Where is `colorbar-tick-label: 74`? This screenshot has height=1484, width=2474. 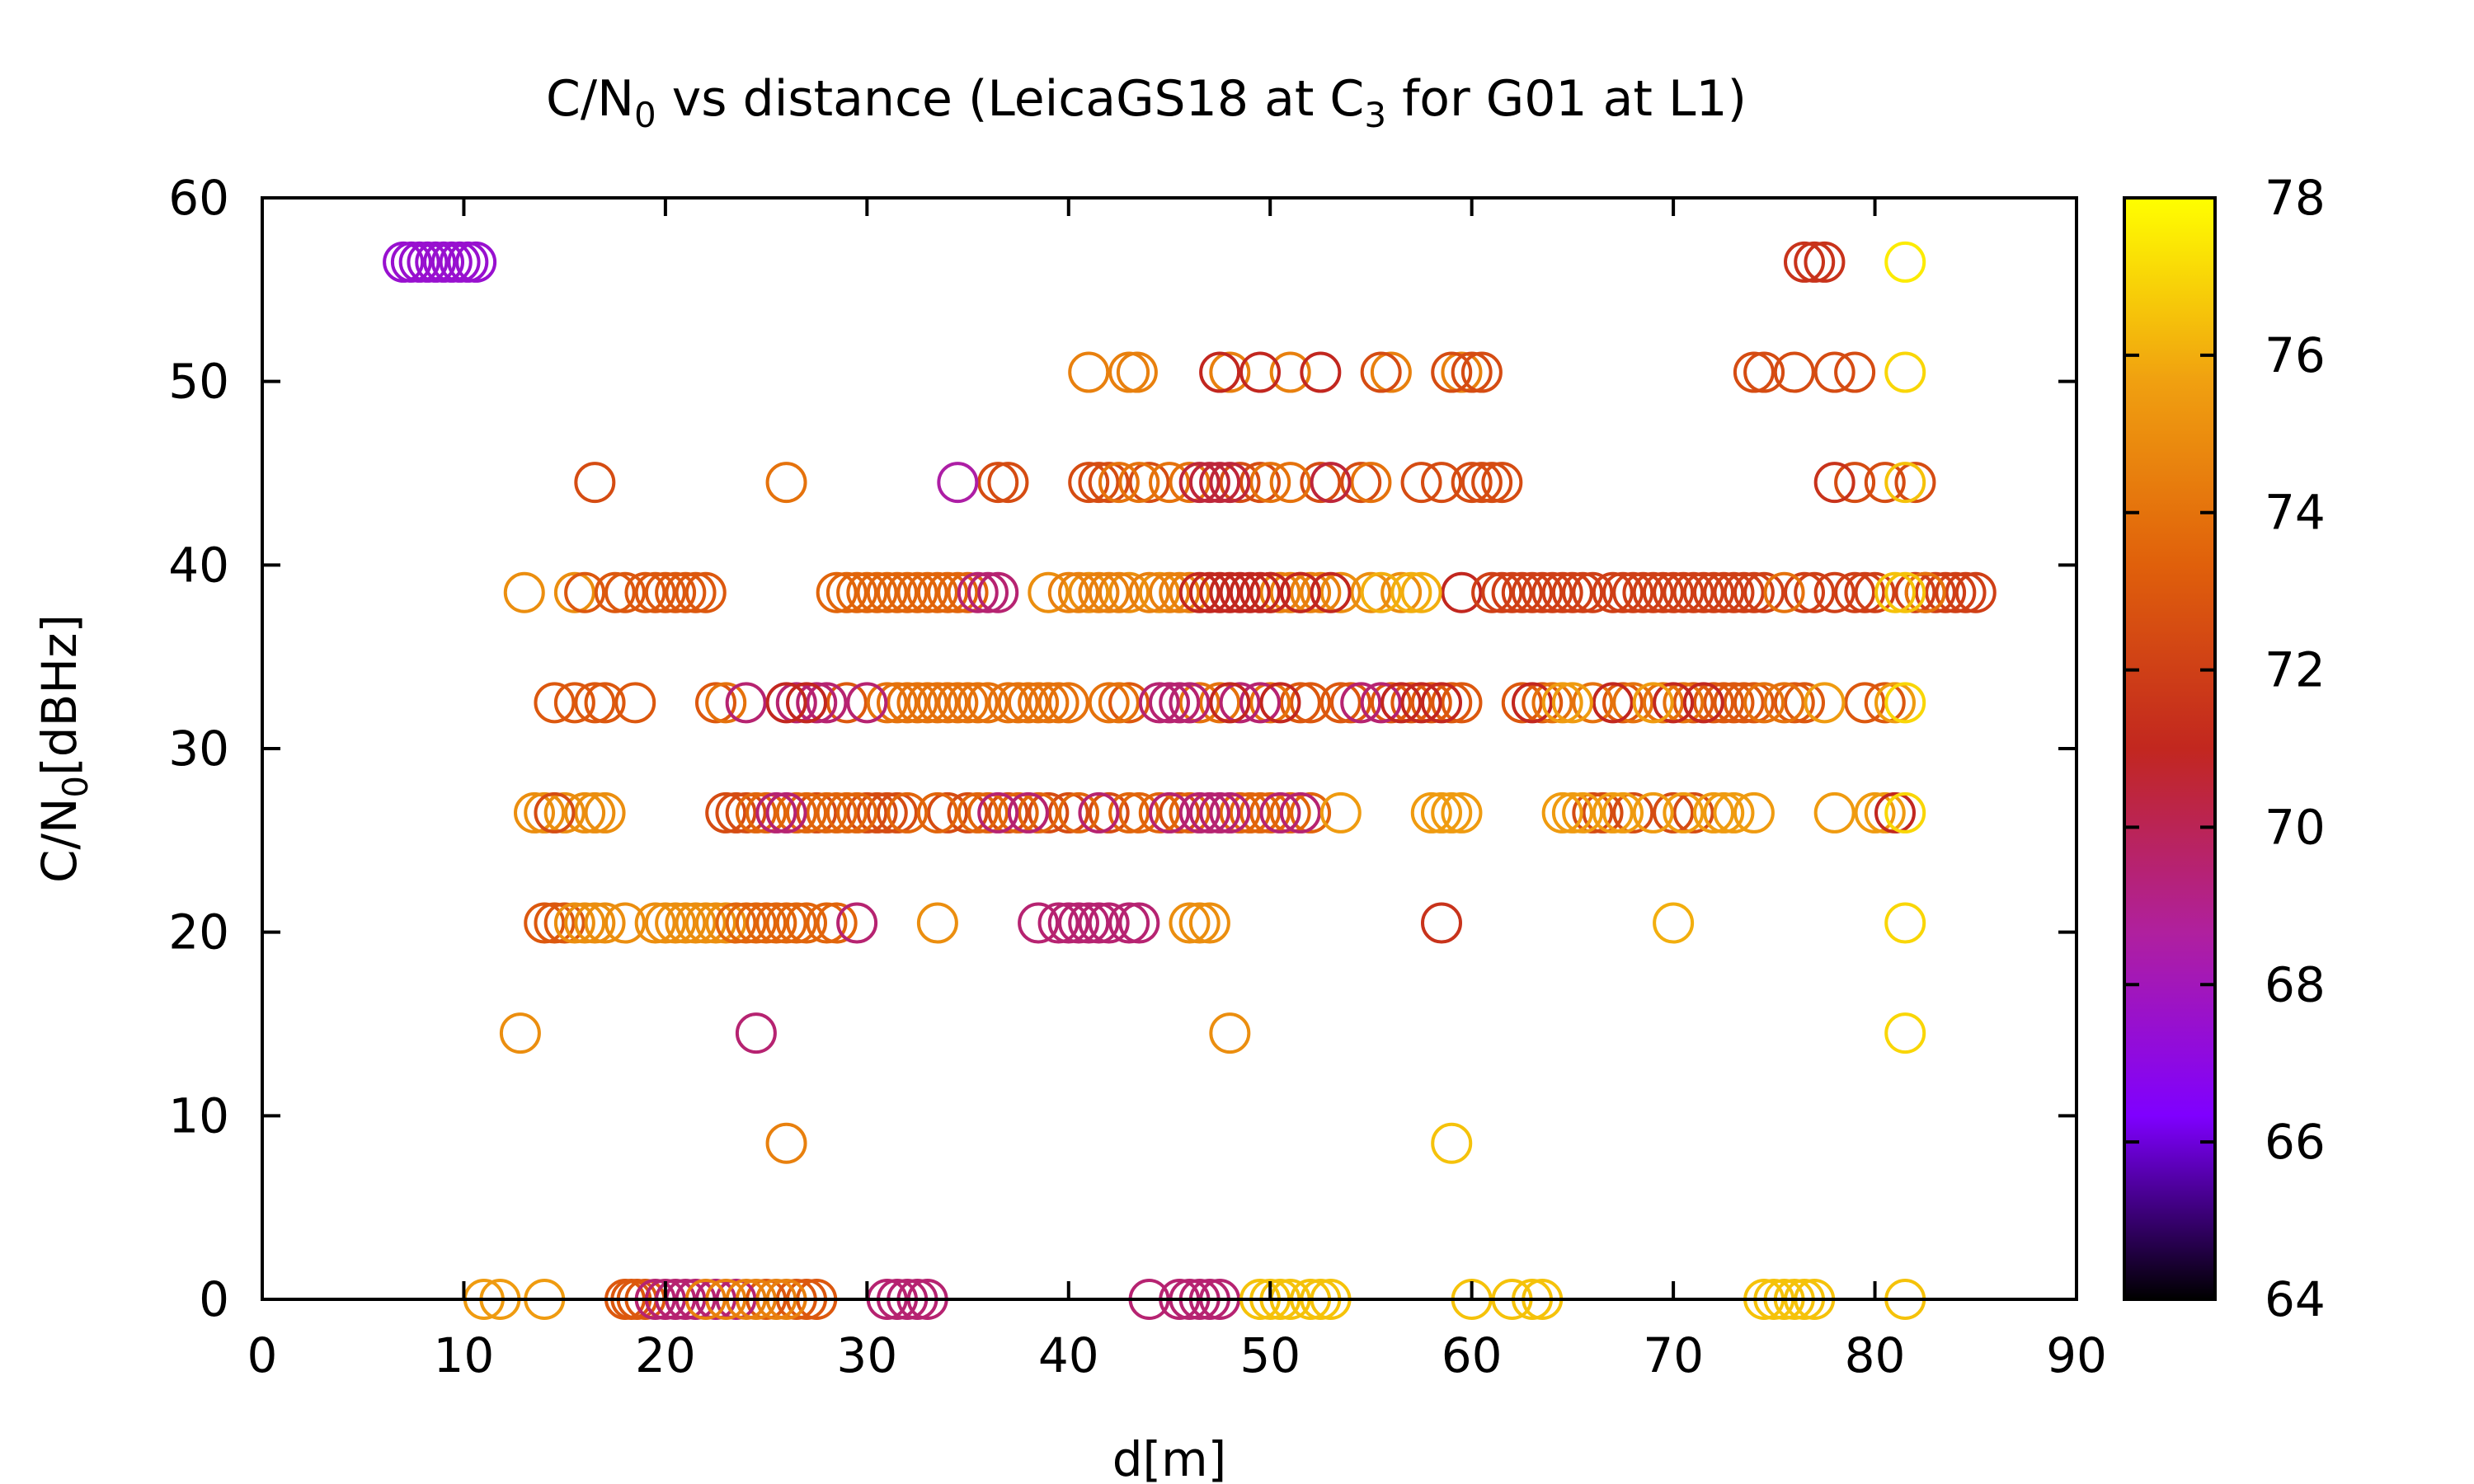 colorbar-tick-label: 74 is located at coordinates (2295, 513).